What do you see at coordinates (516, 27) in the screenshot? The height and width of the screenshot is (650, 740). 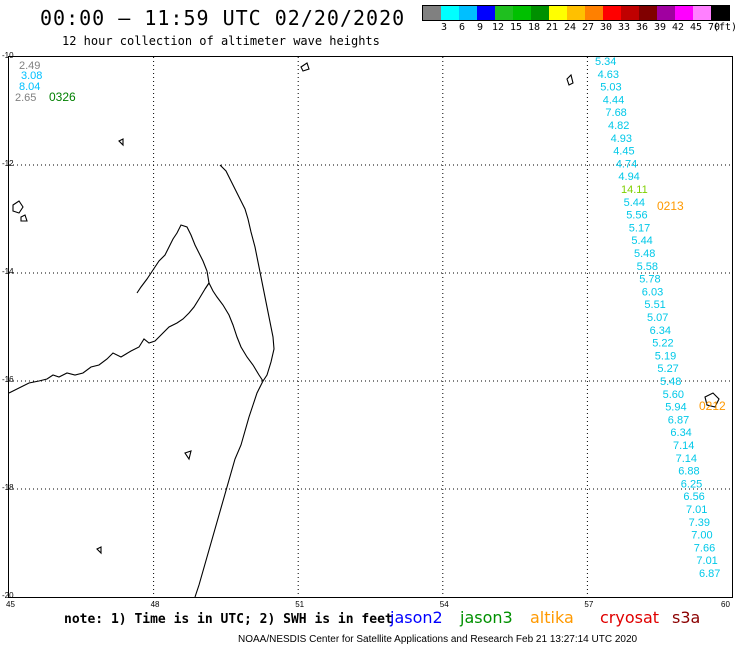 I see `colorbar-label: 15` at bounding box center [516, 27].